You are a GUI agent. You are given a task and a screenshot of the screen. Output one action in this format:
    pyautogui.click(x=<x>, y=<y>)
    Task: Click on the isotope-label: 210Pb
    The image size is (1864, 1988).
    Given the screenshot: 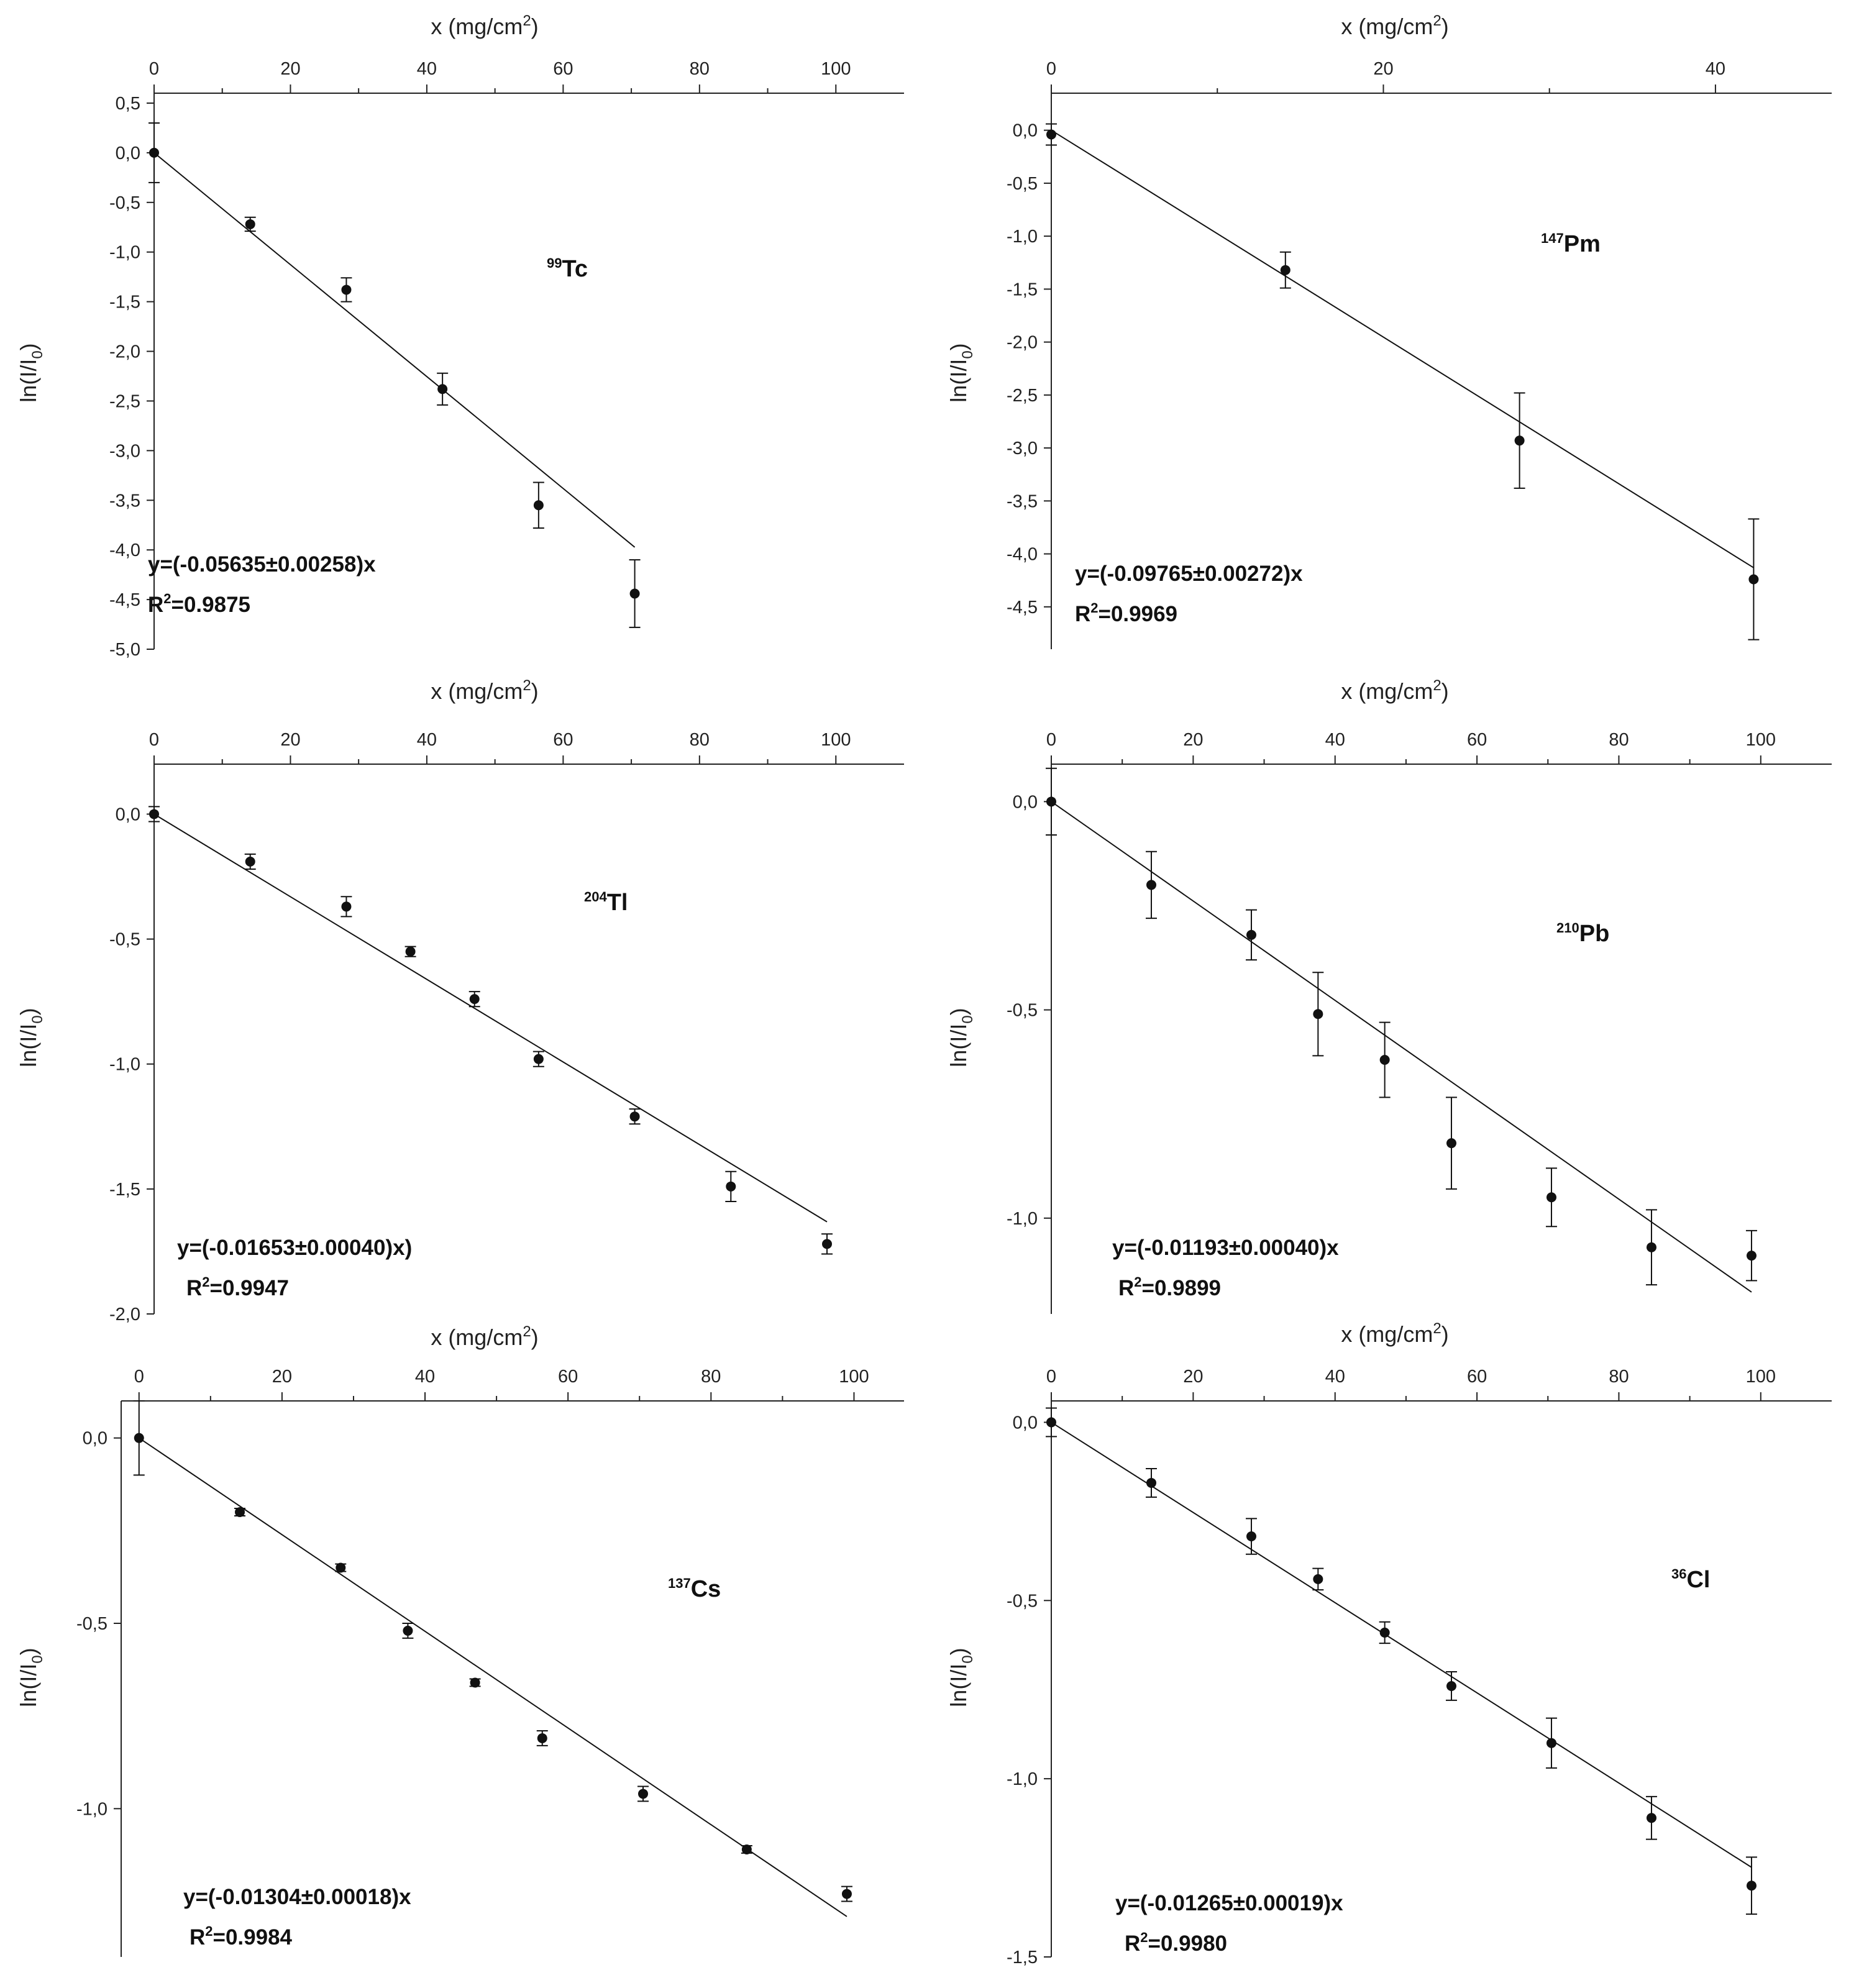 What is the action you would take?
    pyautogui.click(x=1582, y=934)
    